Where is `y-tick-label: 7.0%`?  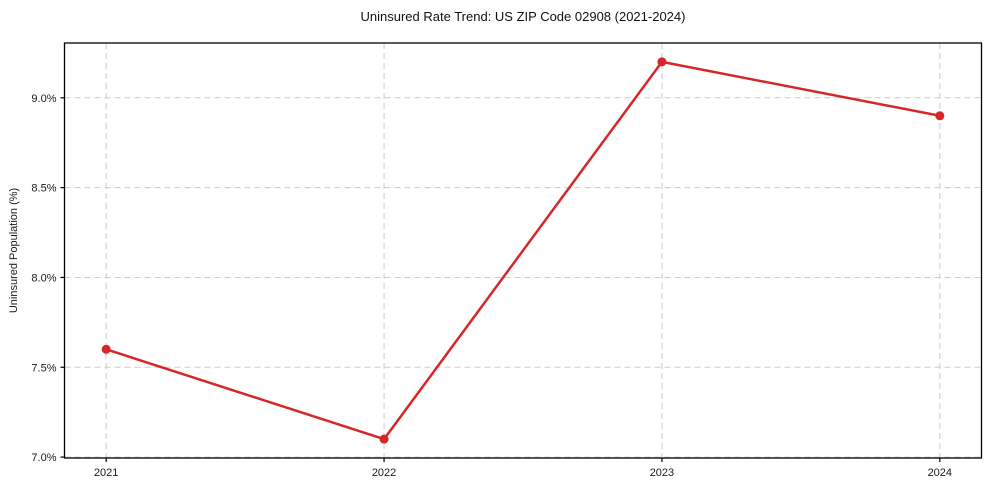
y-tick-label: 7.0% is located at coordinates (43, 458).